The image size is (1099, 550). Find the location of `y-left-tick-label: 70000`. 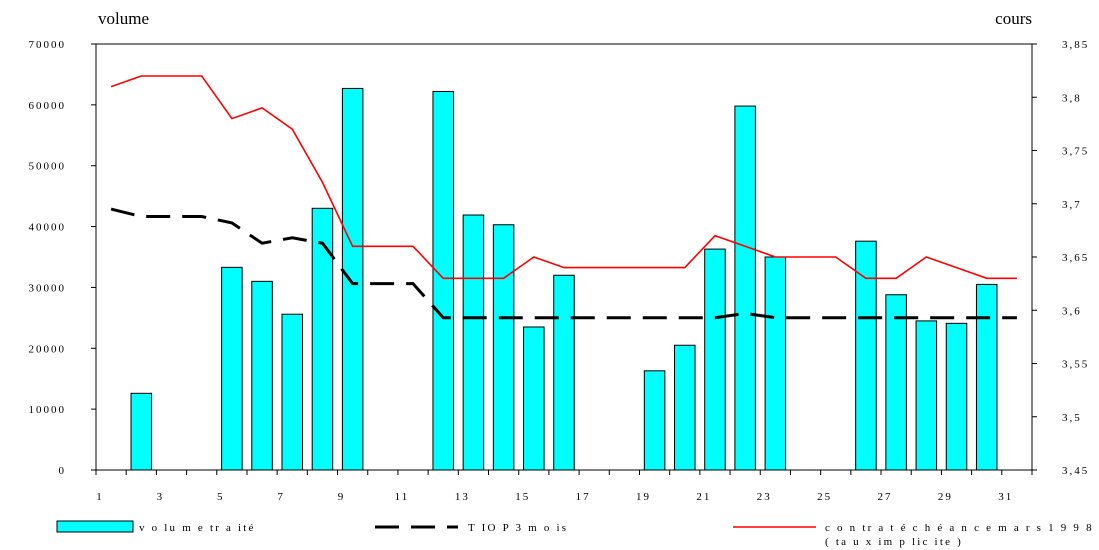

y-left-tick-label: 70000 is located at coordinates (48, 45).